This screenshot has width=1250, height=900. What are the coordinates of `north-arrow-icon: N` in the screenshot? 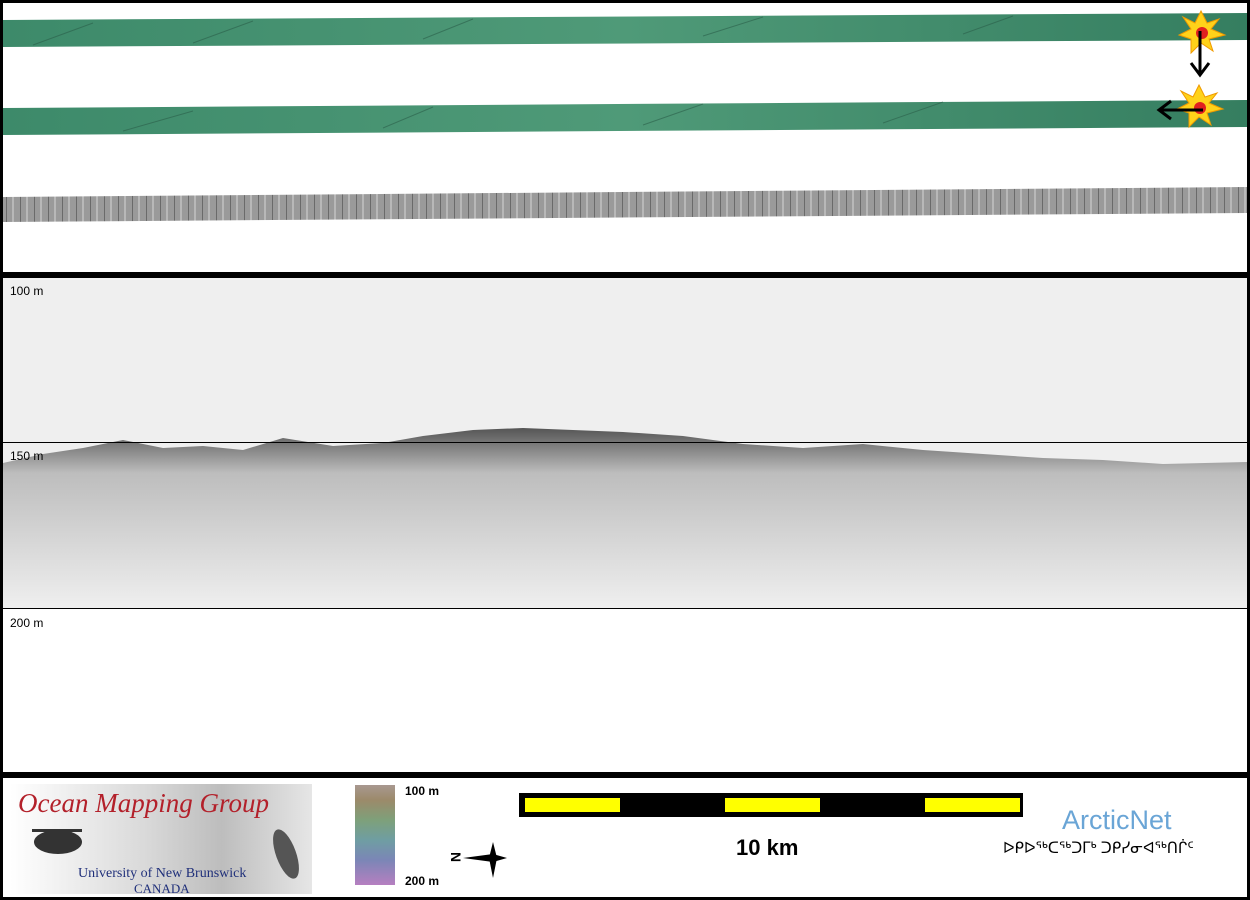 It's located at (478, 860).